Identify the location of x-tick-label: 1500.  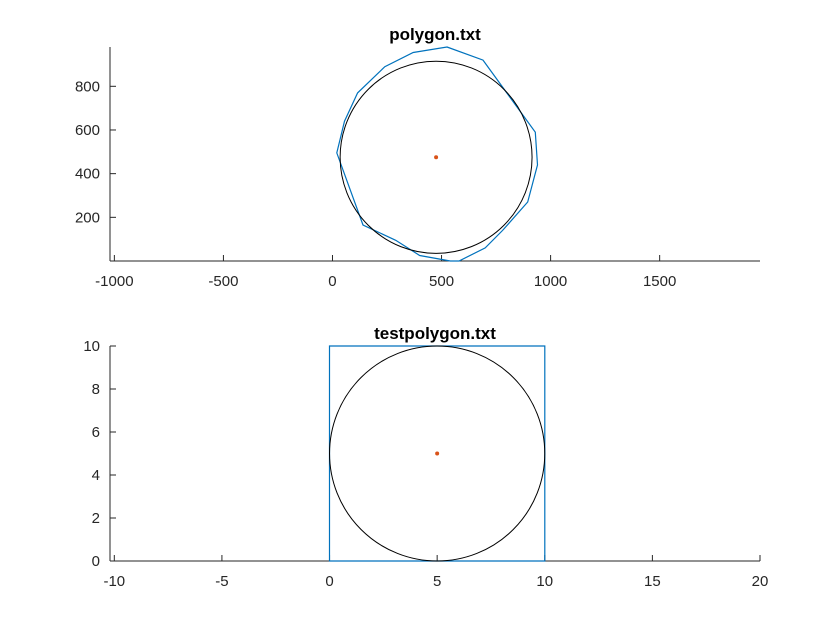
(659, 281).